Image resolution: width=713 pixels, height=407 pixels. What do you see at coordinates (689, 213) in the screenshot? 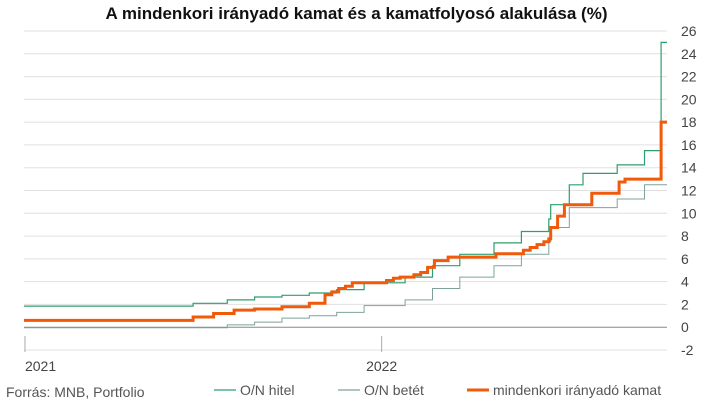
I see `y-tick-label: 10` at bounding box center [689, 213].